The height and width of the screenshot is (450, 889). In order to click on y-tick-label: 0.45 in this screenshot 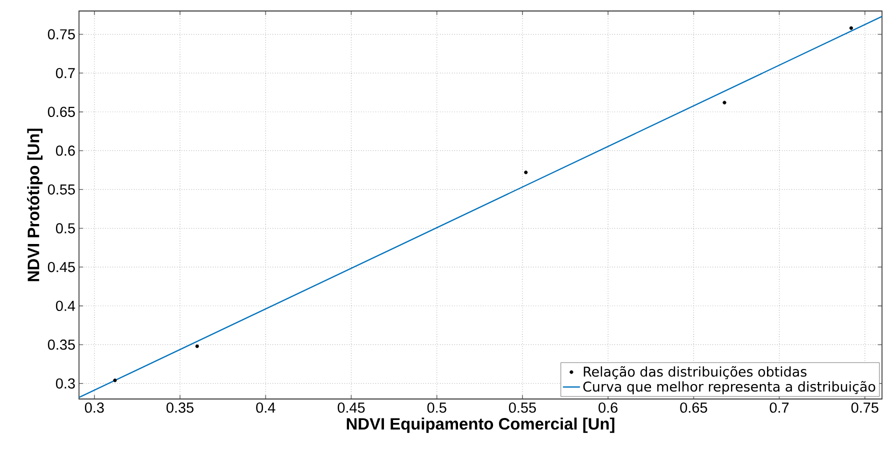, I will do `click(61, 267)`.